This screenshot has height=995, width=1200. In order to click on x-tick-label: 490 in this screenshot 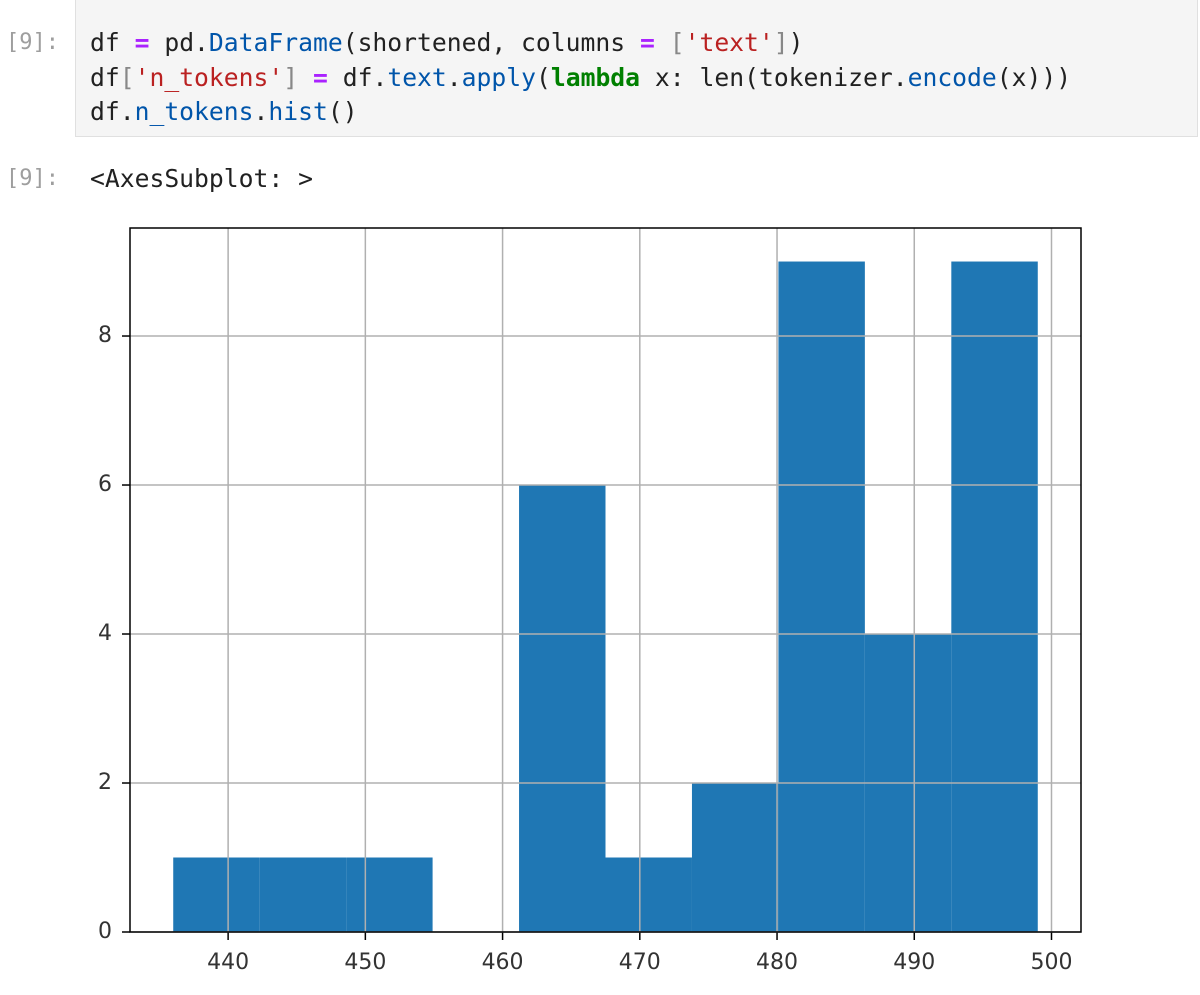, I will do `click(914, 962)`.